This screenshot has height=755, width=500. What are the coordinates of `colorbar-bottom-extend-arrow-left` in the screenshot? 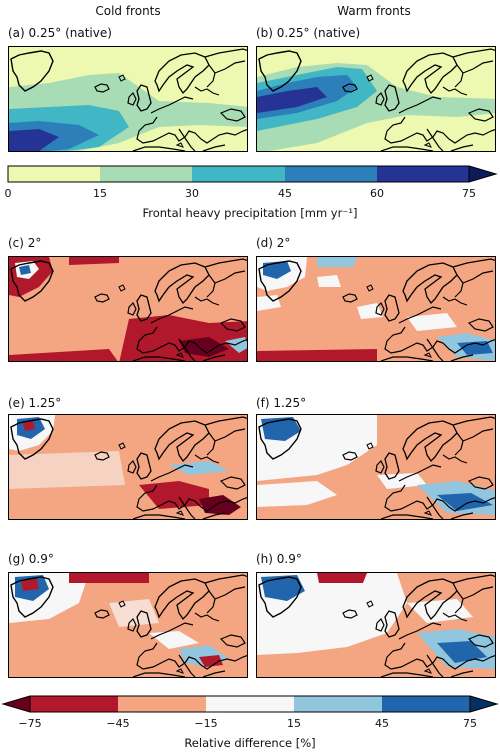 It's located at (16, 704).